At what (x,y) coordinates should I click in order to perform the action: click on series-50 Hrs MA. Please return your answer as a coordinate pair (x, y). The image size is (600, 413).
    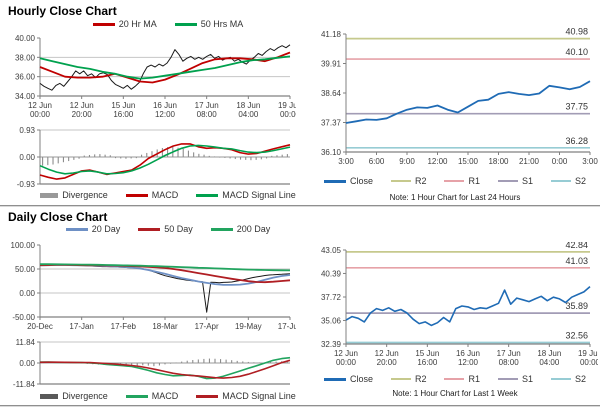
    Looking at the image, I should click on (165, 67).